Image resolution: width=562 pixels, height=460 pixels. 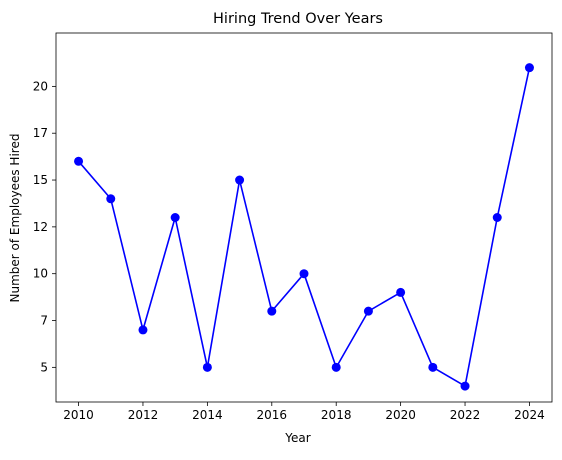 I want to click on y-tick-label: 10, so click(x=40, y=274).